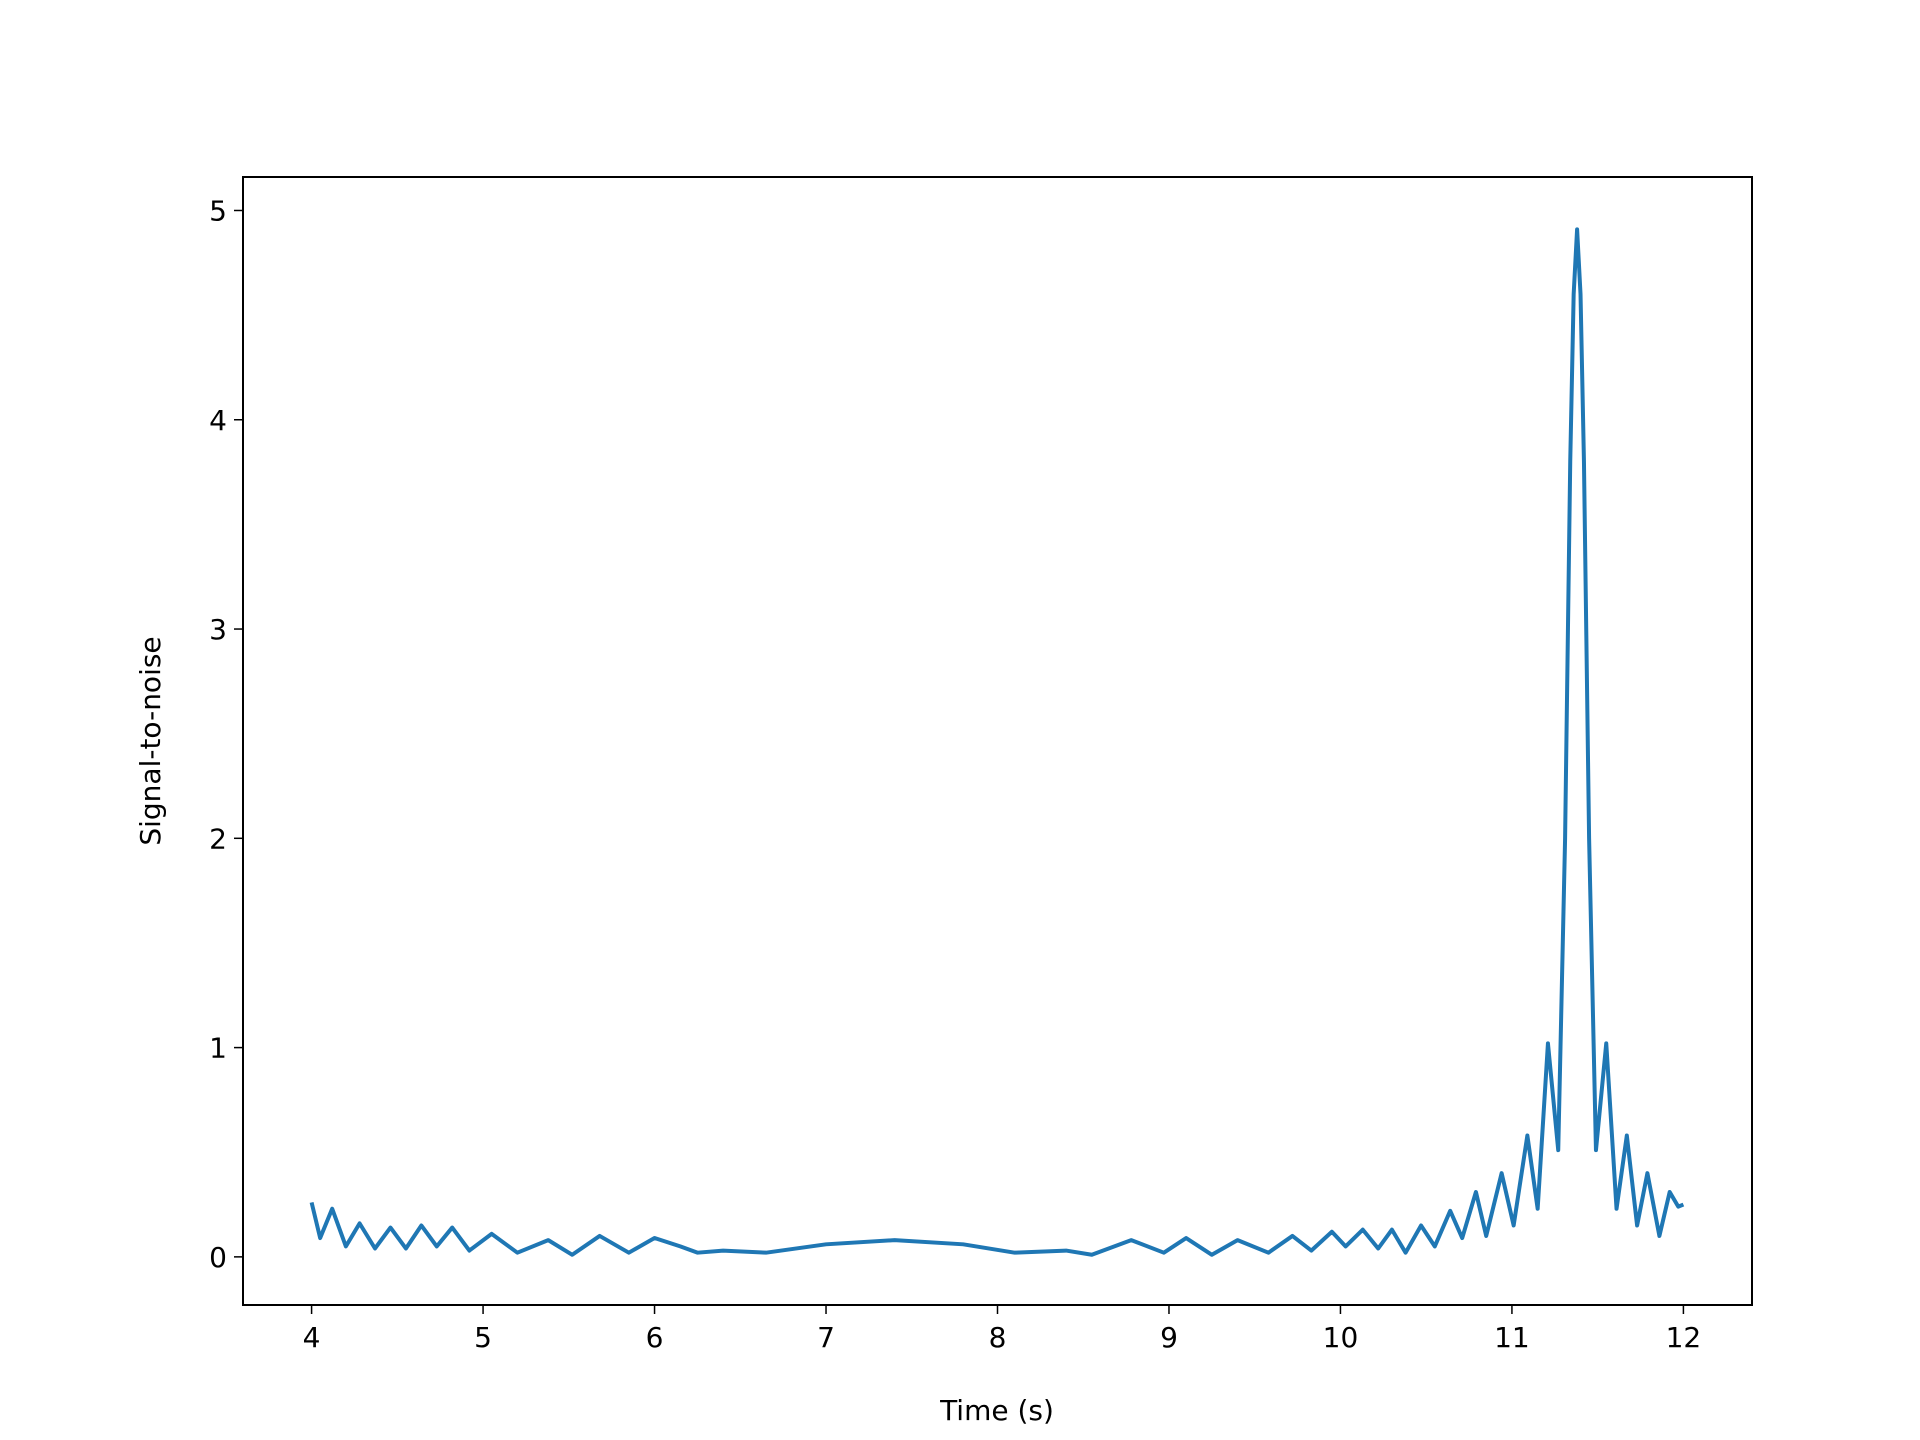 Image resolution: width=1920 pixels, height=1440 pixels. Describe the element at coordinates (218, 629) in the screenshot. I see `y-tick-label: 3` at that location.